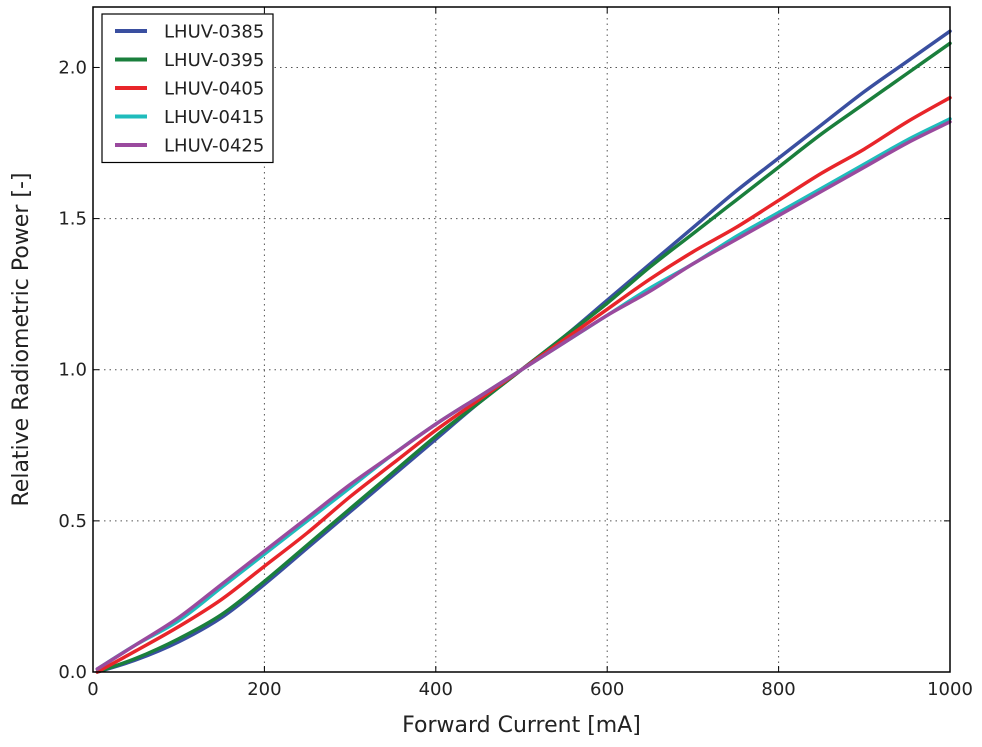  Describe the element at coordinates (21, 340) in the screenshot. I see `y-axis-title: Relative Radiometric Power [-]` at that location.